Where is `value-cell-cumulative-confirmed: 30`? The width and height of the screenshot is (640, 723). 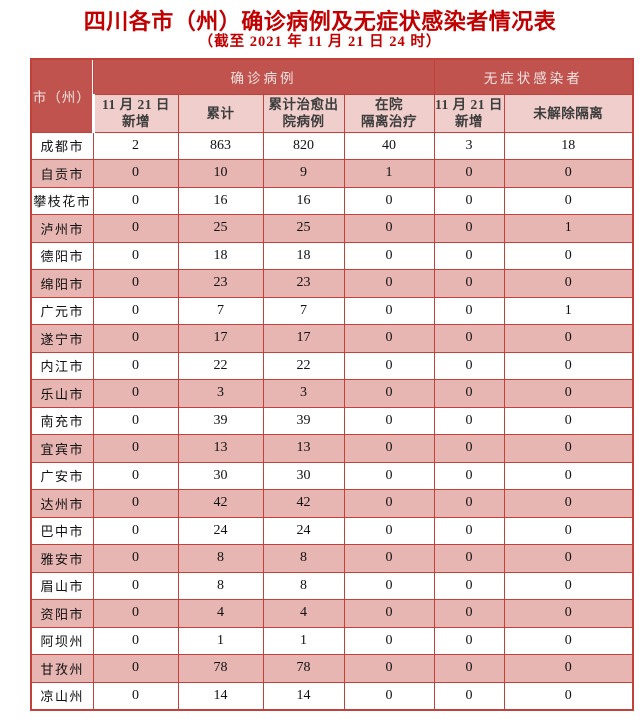
value-cell-cumulative-confirmed: 30 is located at coordinates (220, 475).